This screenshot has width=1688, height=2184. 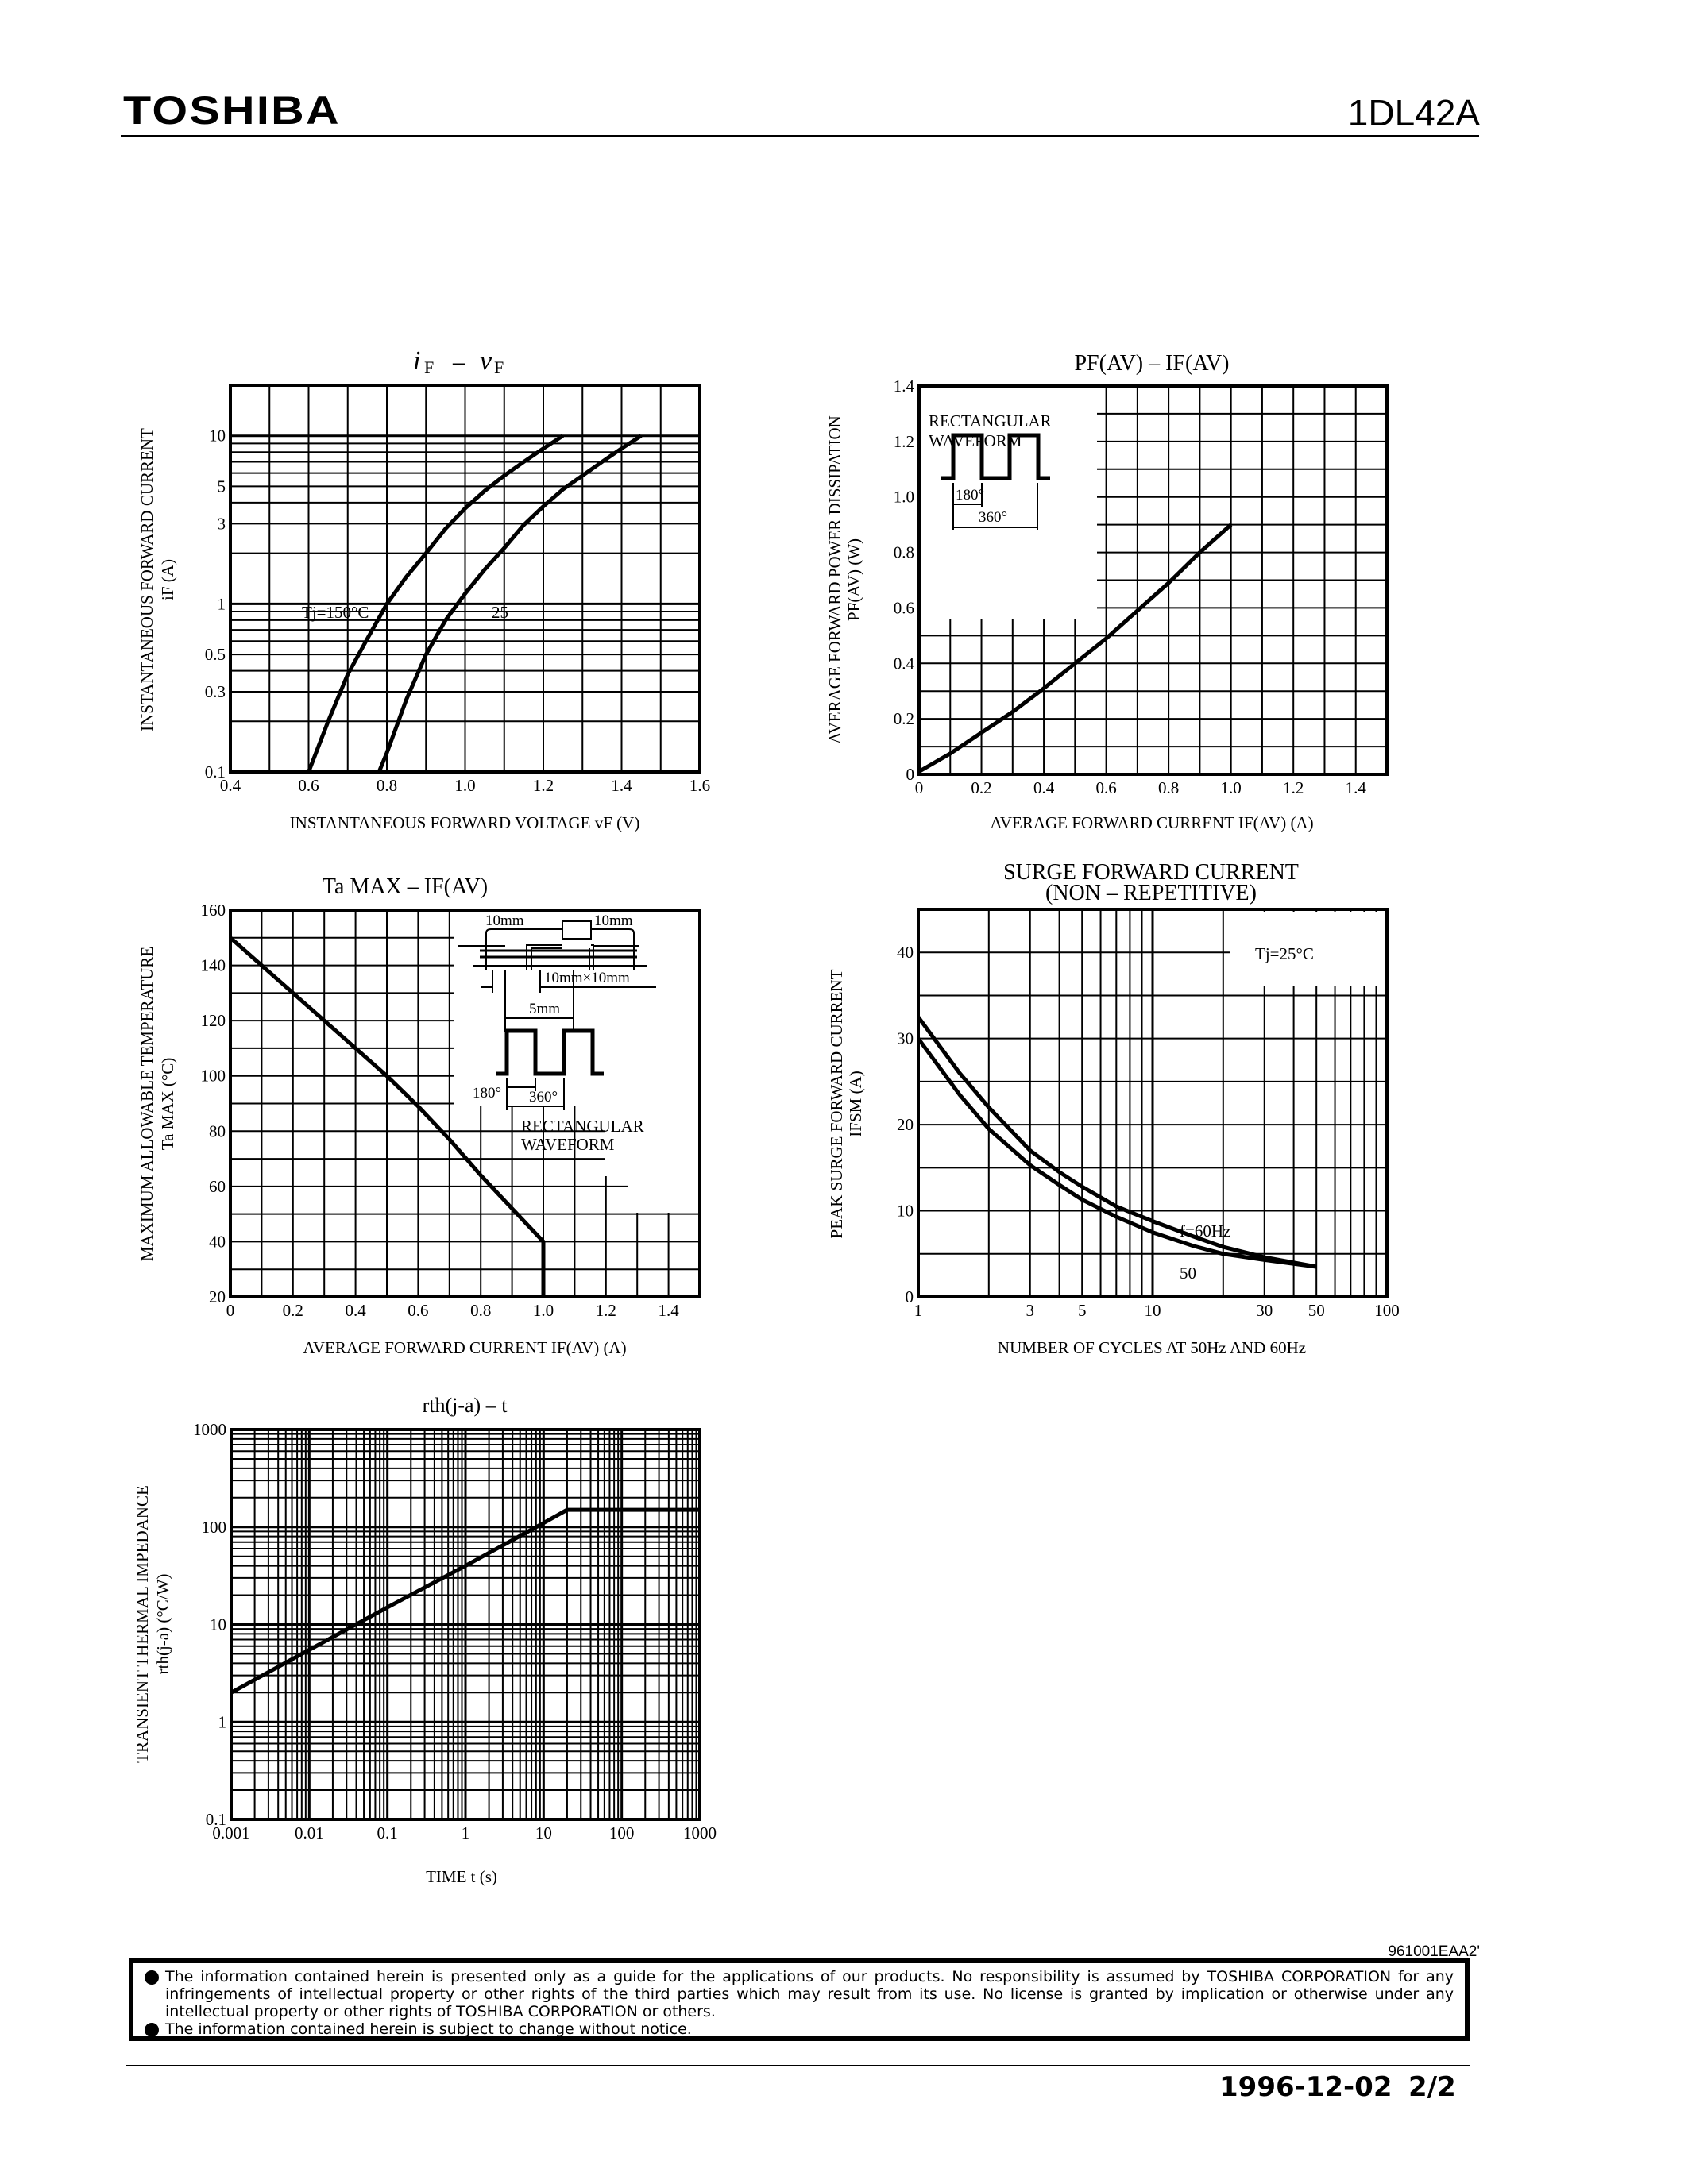 What do you see at coordinates (486, 361) in the screenshot?
I see `svg-text: v` at bounding box center [486, 361].